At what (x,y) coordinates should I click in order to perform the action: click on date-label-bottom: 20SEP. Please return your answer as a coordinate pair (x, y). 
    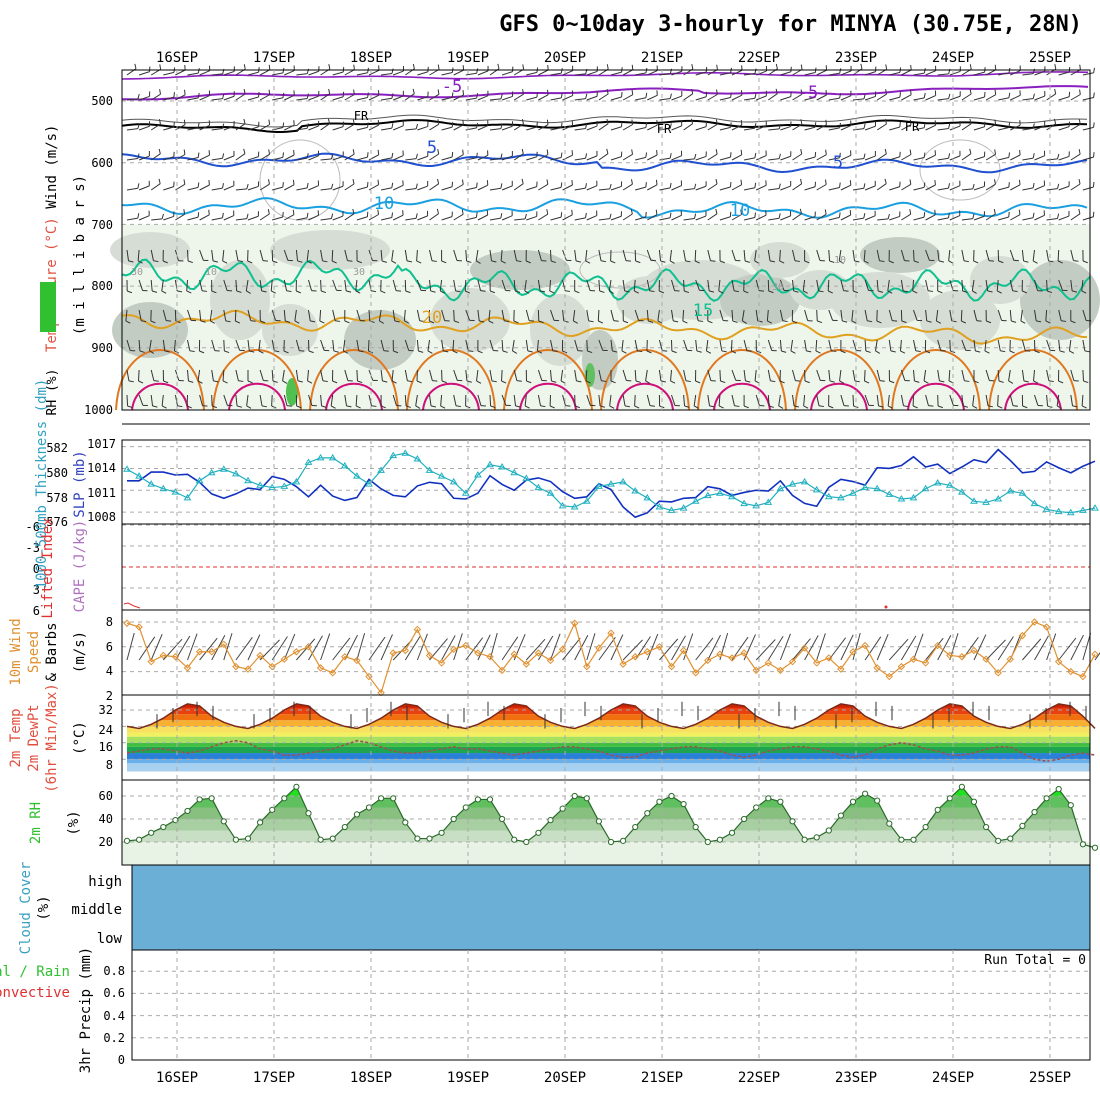
    Looking at the image, I should click on (565, 1078).